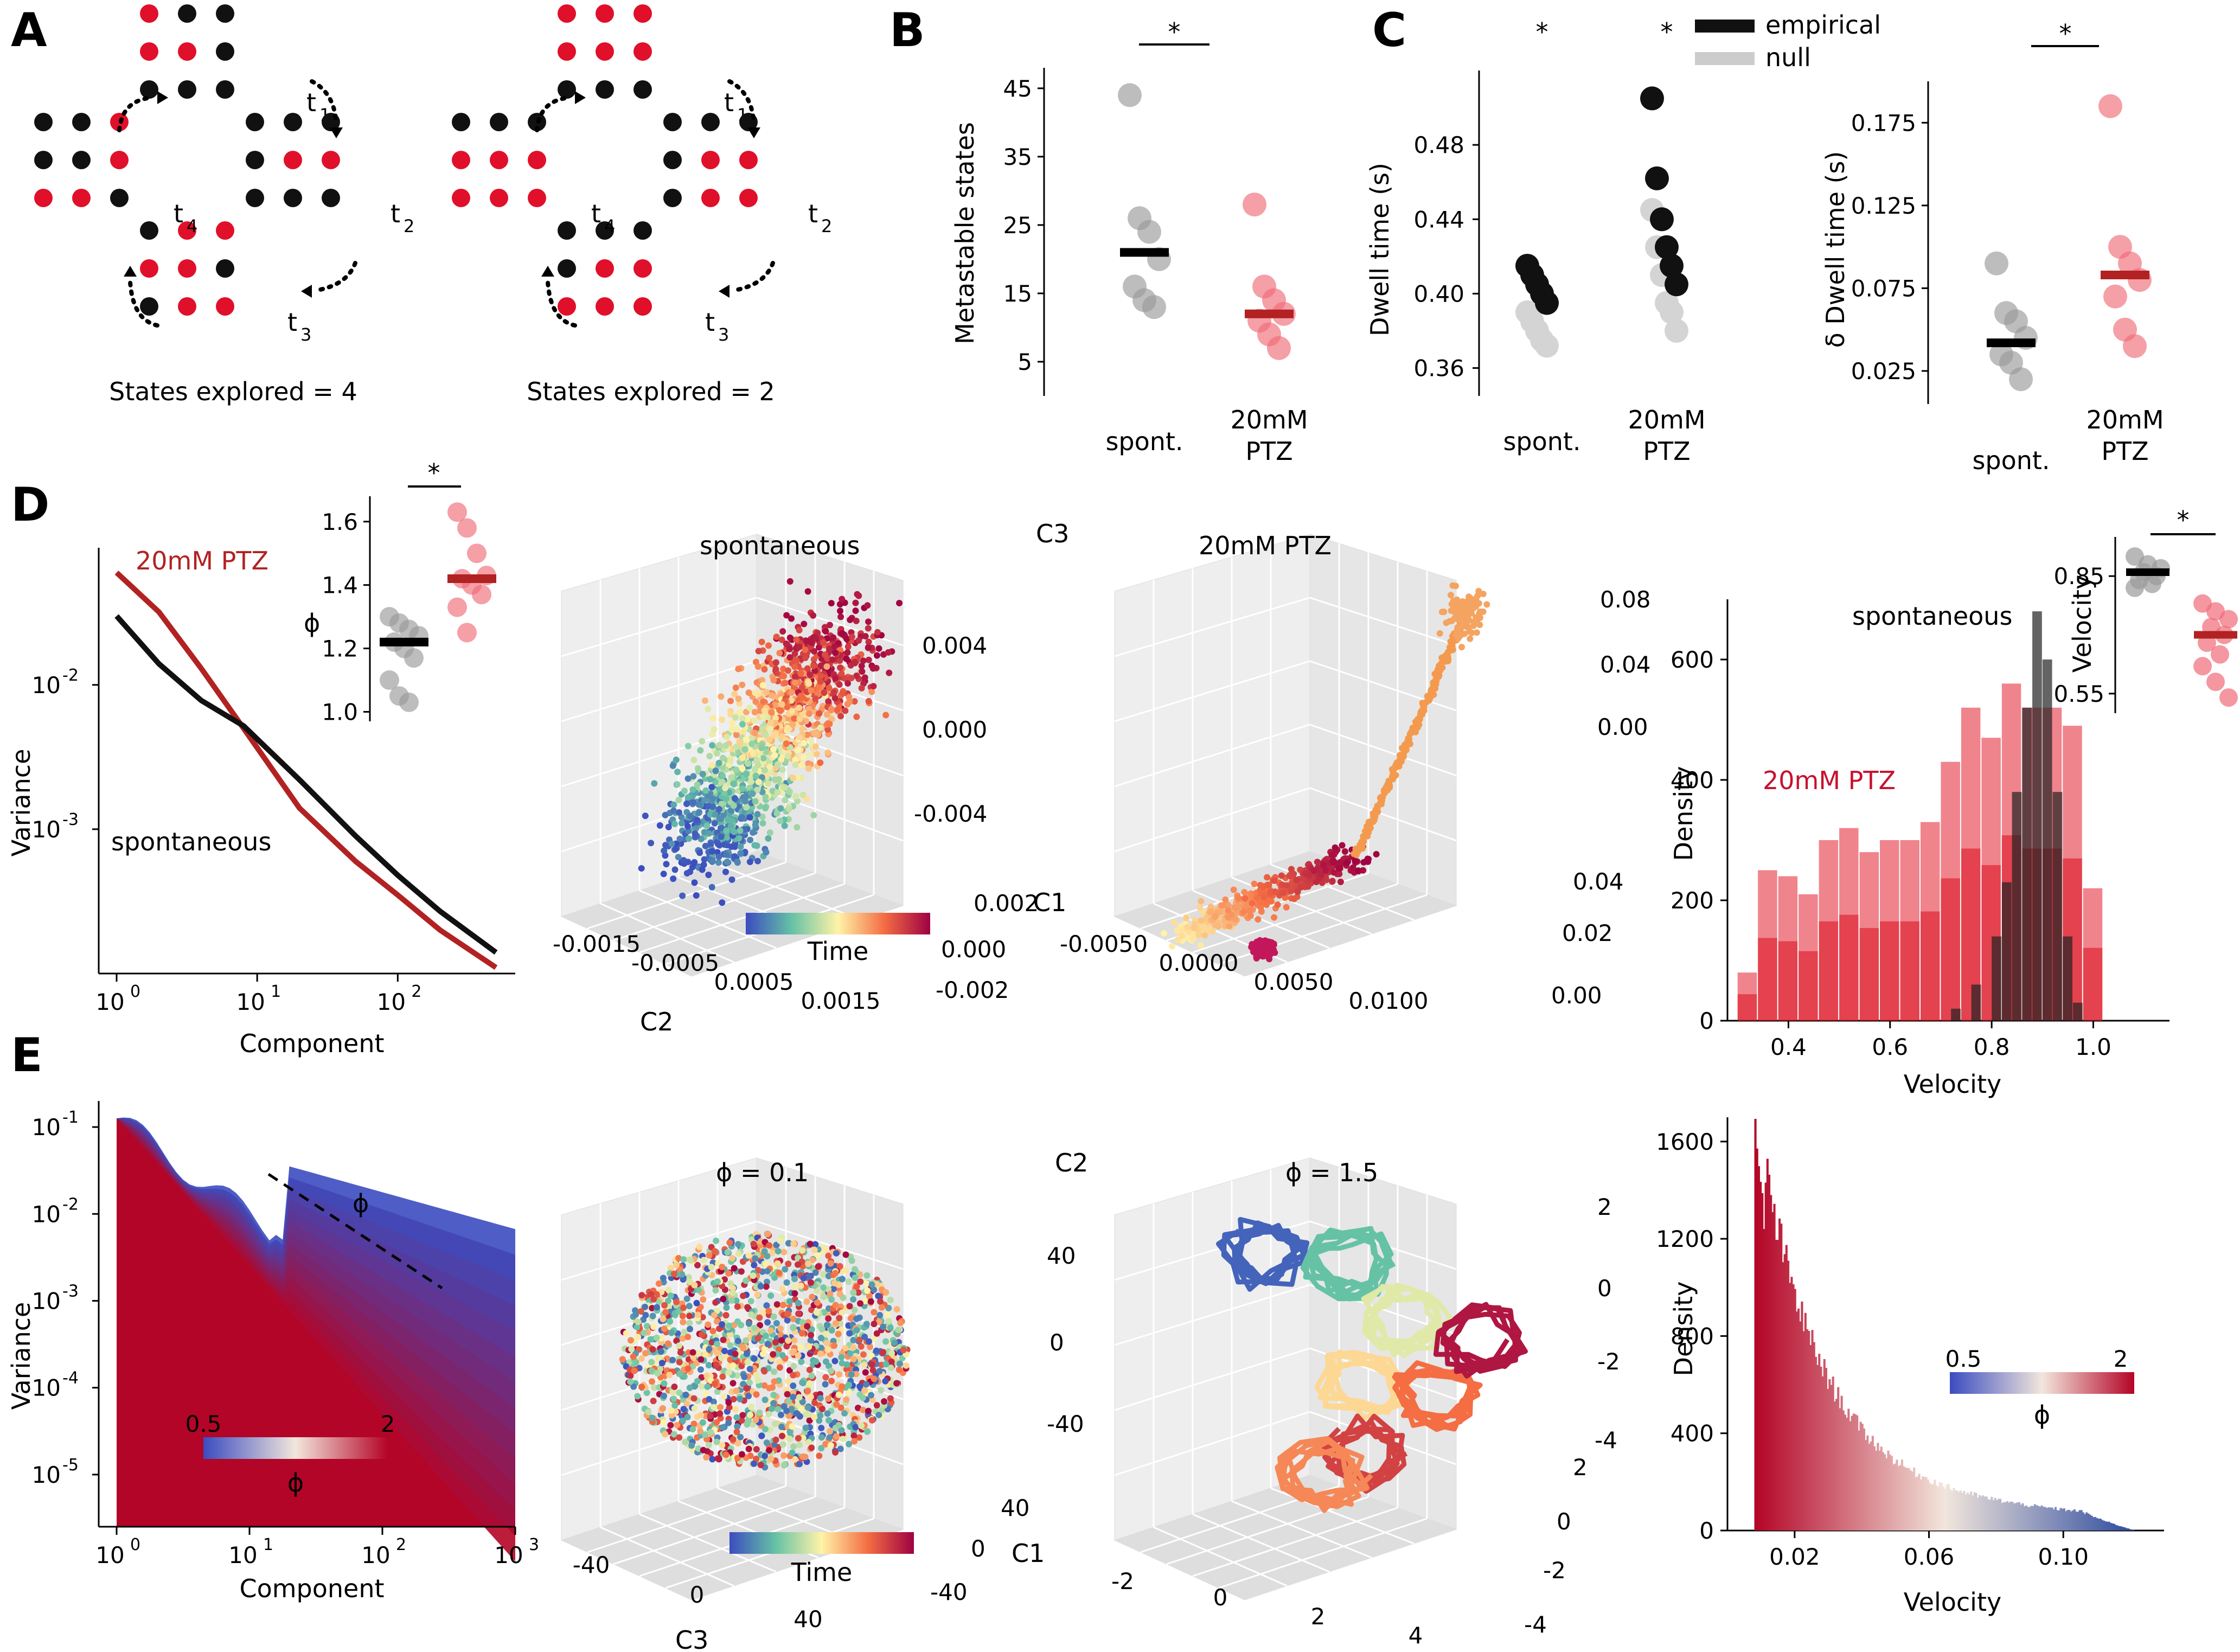 The width and height of the screenshot is (2240, 1652). I want to click on axis3d-tick-label: 0, so click(1604, 1288).